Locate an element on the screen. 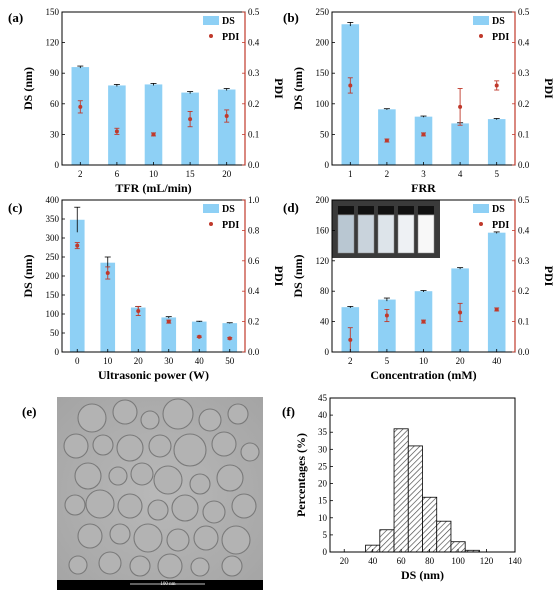 This screenshot has height=600, width=560. y-tick-label: 250 is located at coordinates (53, 257).